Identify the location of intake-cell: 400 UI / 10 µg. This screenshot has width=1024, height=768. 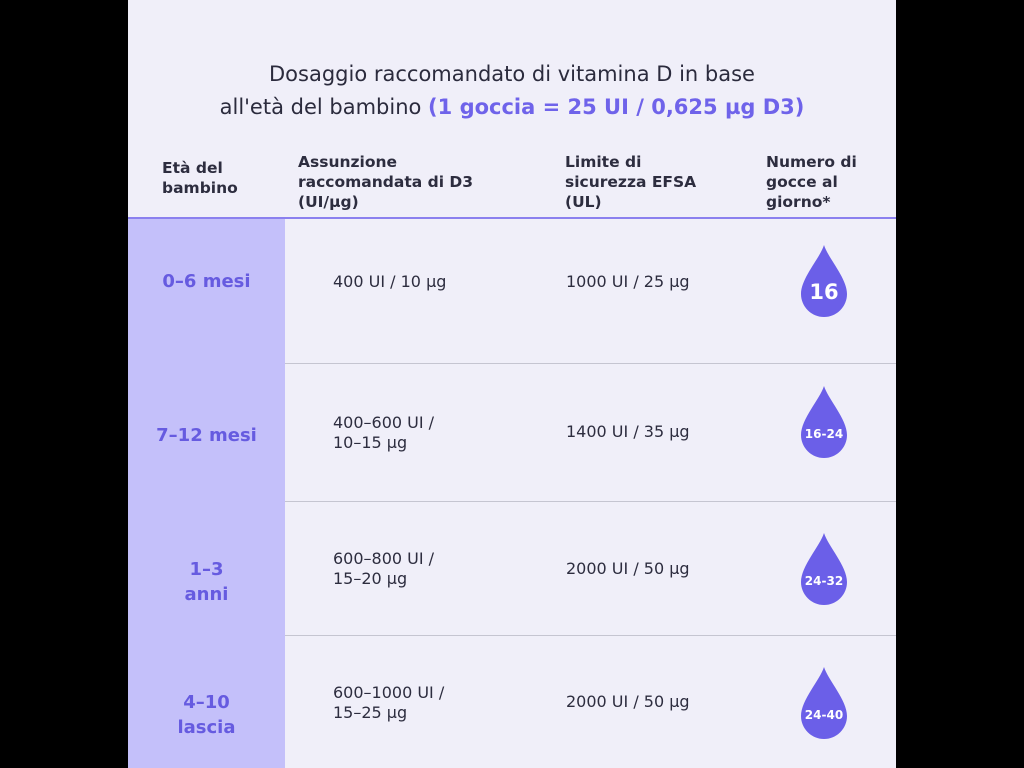
(389, 282).